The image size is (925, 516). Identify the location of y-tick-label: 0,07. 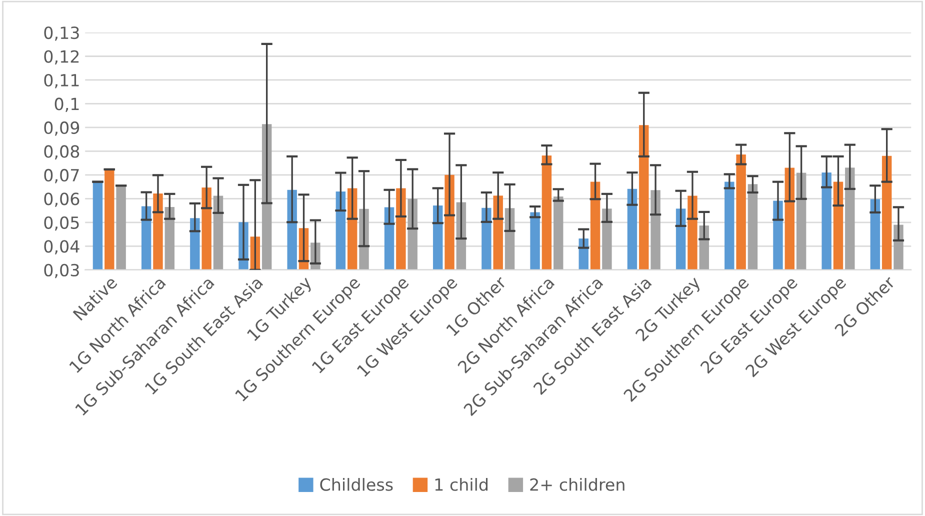
(61, 176).